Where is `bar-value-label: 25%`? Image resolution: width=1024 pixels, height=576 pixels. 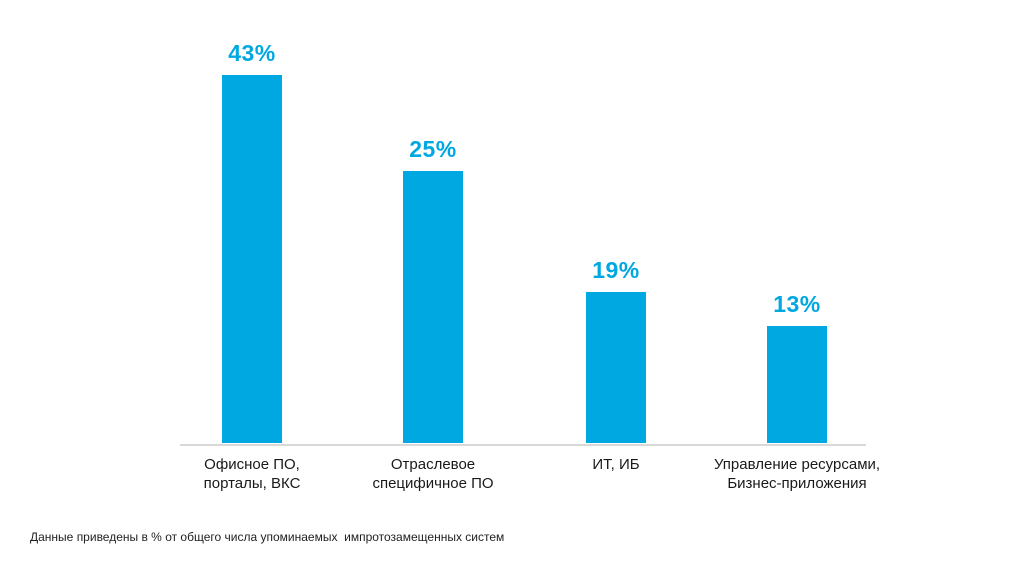
bar-value-label: 25% is located at coordinates (433, 149).